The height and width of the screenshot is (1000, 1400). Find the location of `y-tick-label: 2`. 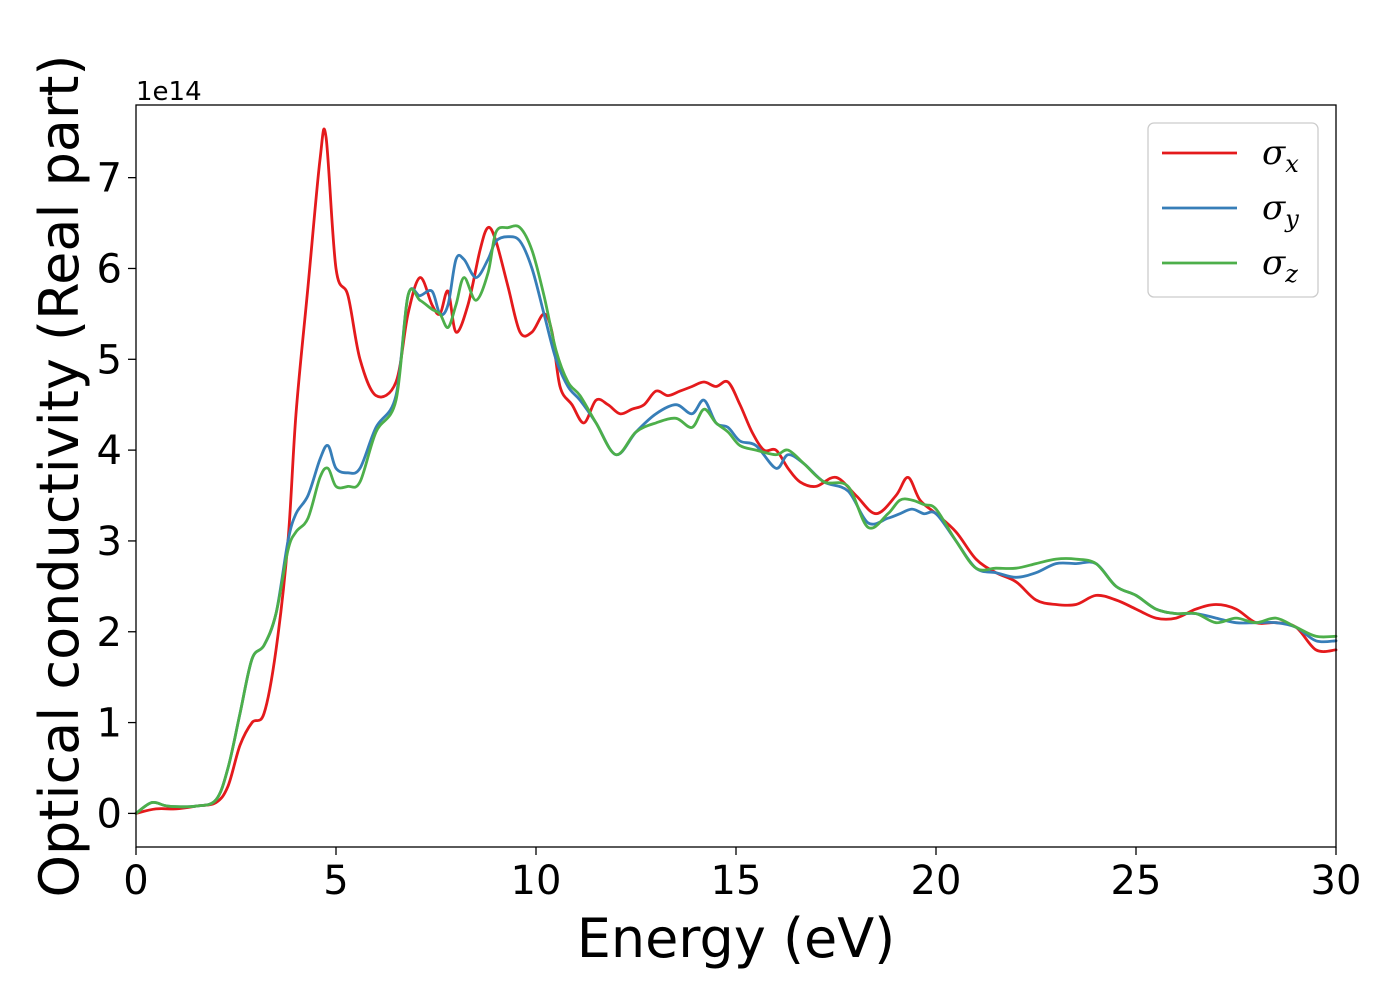

y-tick-label: 2 is located at coordinates (109, 633).